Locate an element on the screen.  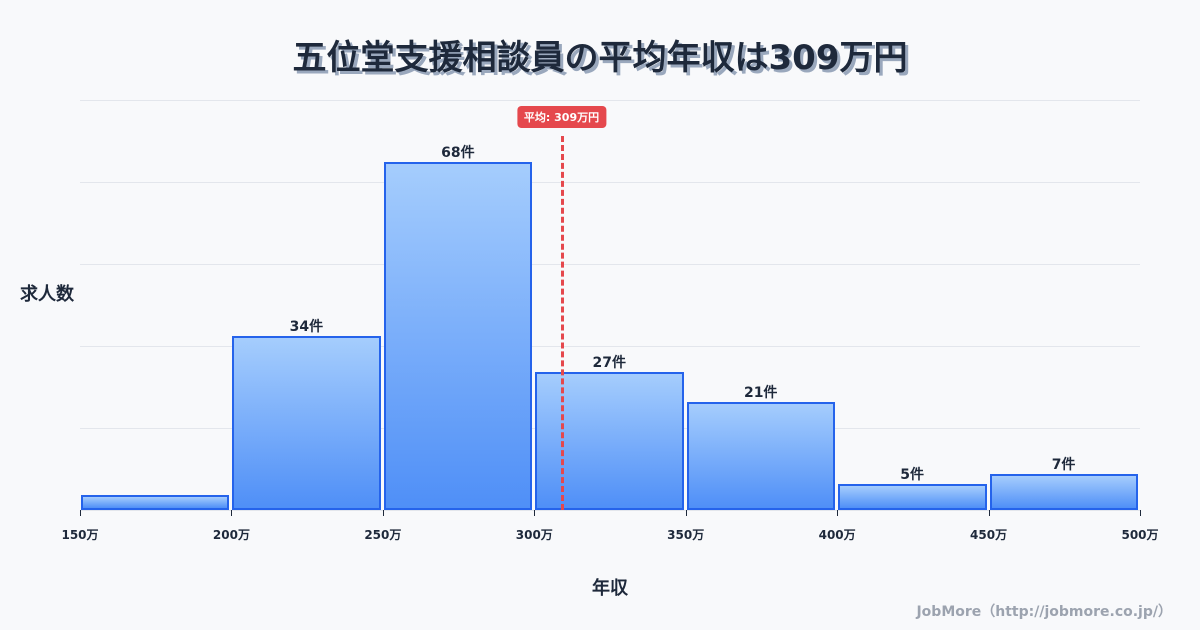
average-line is located at coordinates (562, 323).